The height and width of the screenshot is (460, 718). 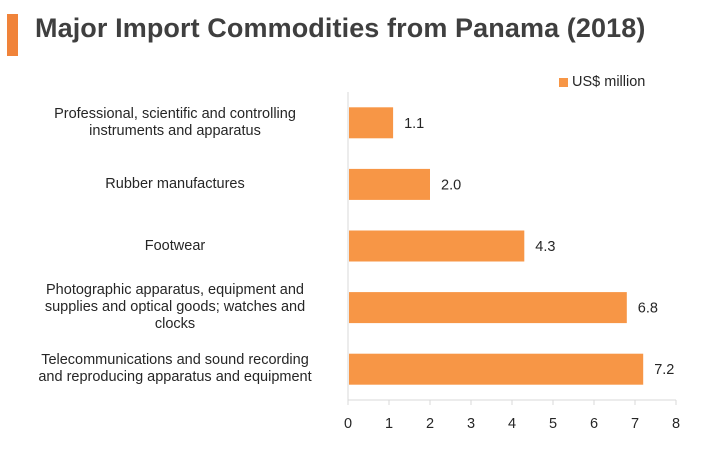 I want to click on category-label: Rubber manufactures, so click(x=175, y=184).